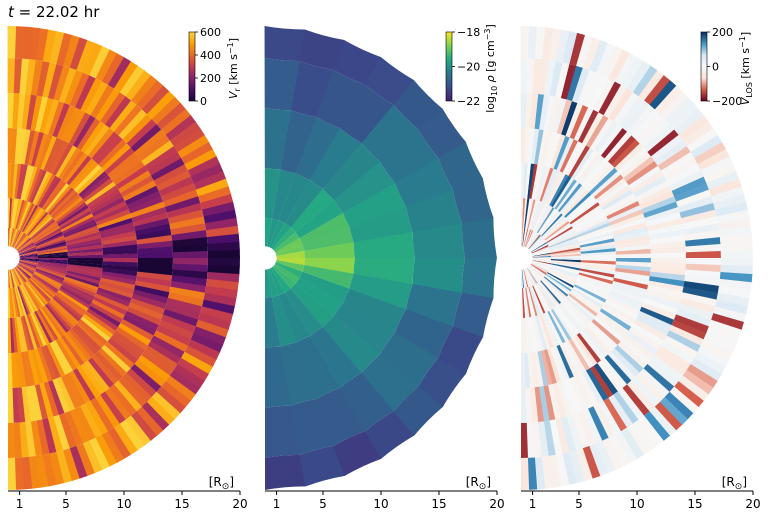  What do you see at coordinates (277, 504) in the screenshot?
I see `x-tick-label: 1` at bounding box center [277, 504].